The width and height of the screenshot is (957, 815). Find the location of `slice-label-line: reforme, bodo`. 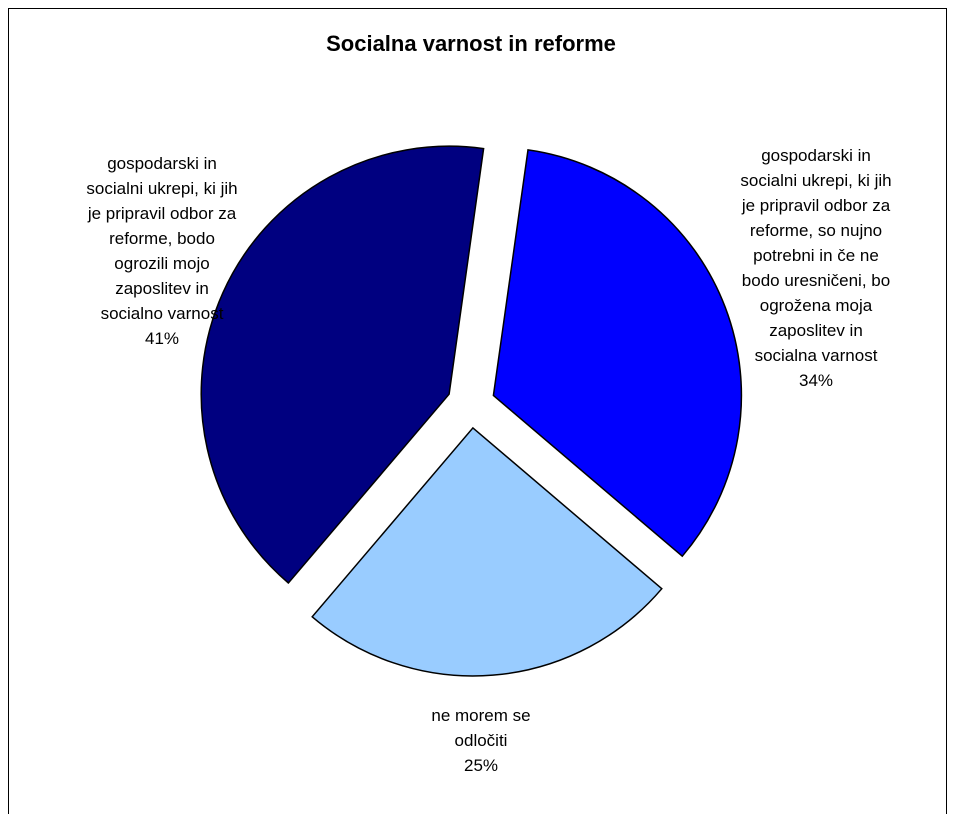

slice-label-line: reforme, bodo is located at coordinates (162, 238).